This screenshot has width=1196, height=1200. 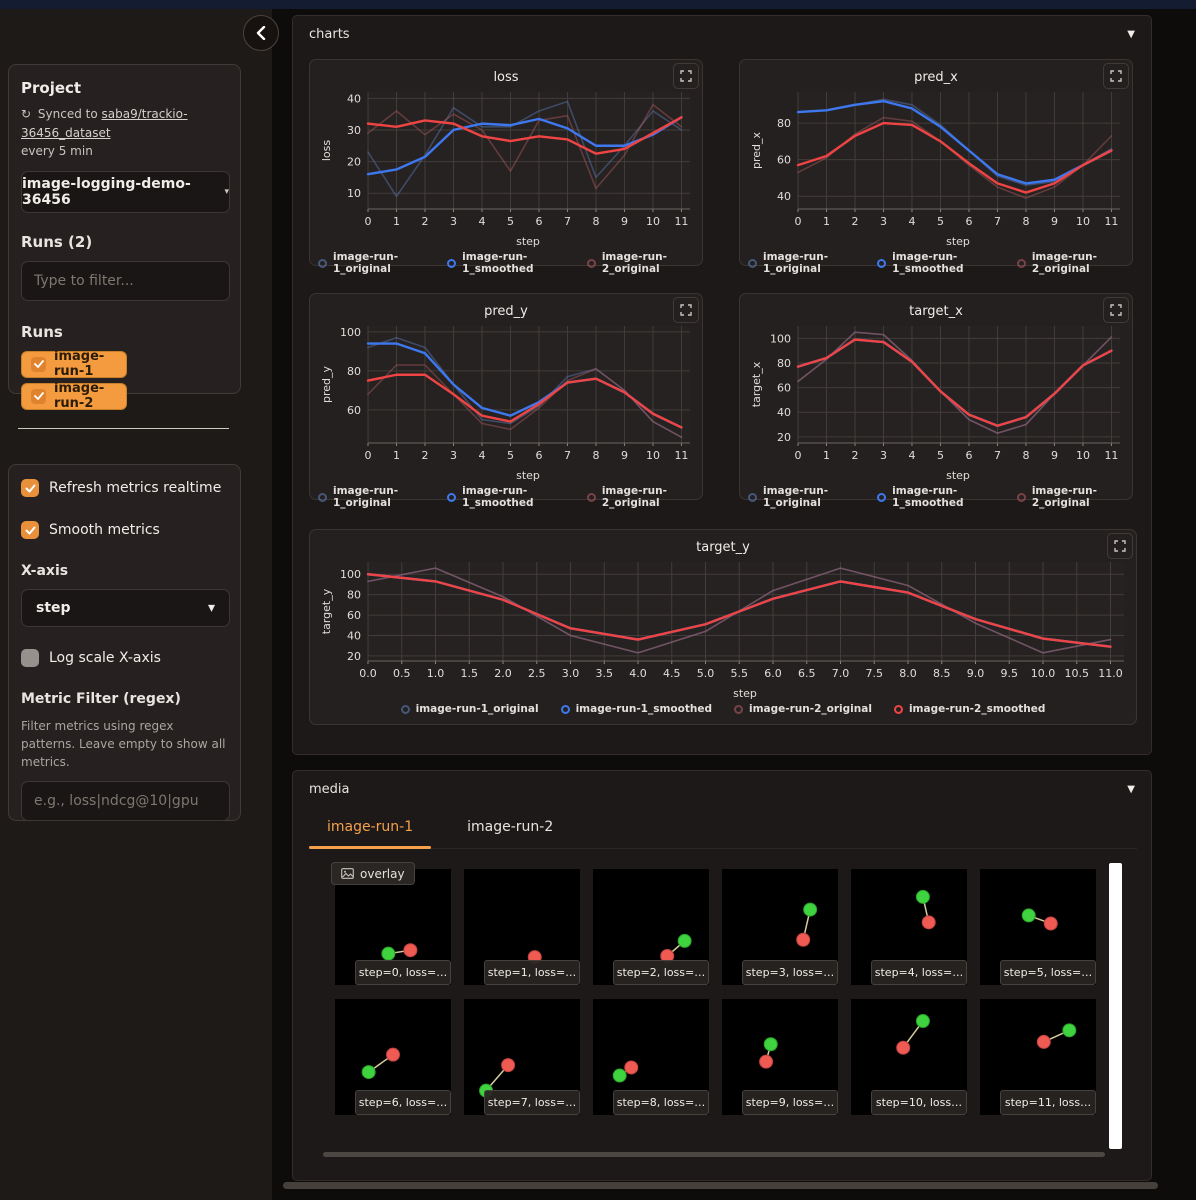 What do you see at coordinates (354, 615) in the screenshot?
I see `svg-text: 60` at bounding box center [354, 615].